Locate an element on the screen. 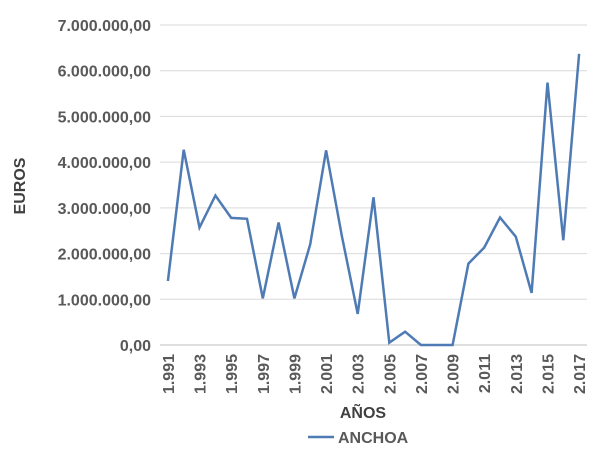 The height and width of the screenshot is (454, 605). x-tick-label: 2.013 is located at coordinates (517, 374).